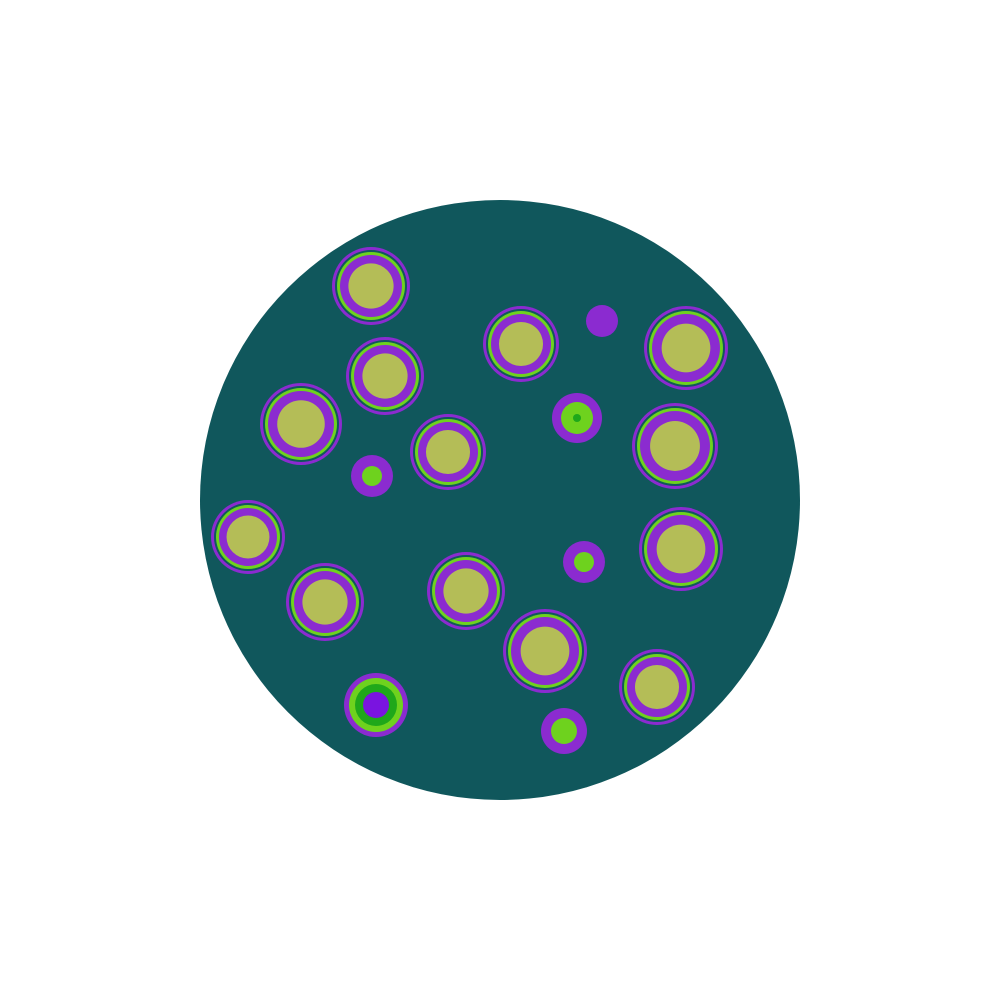 The image size is (1000, 1000). I want to click on colony-center, so click(577, 418).